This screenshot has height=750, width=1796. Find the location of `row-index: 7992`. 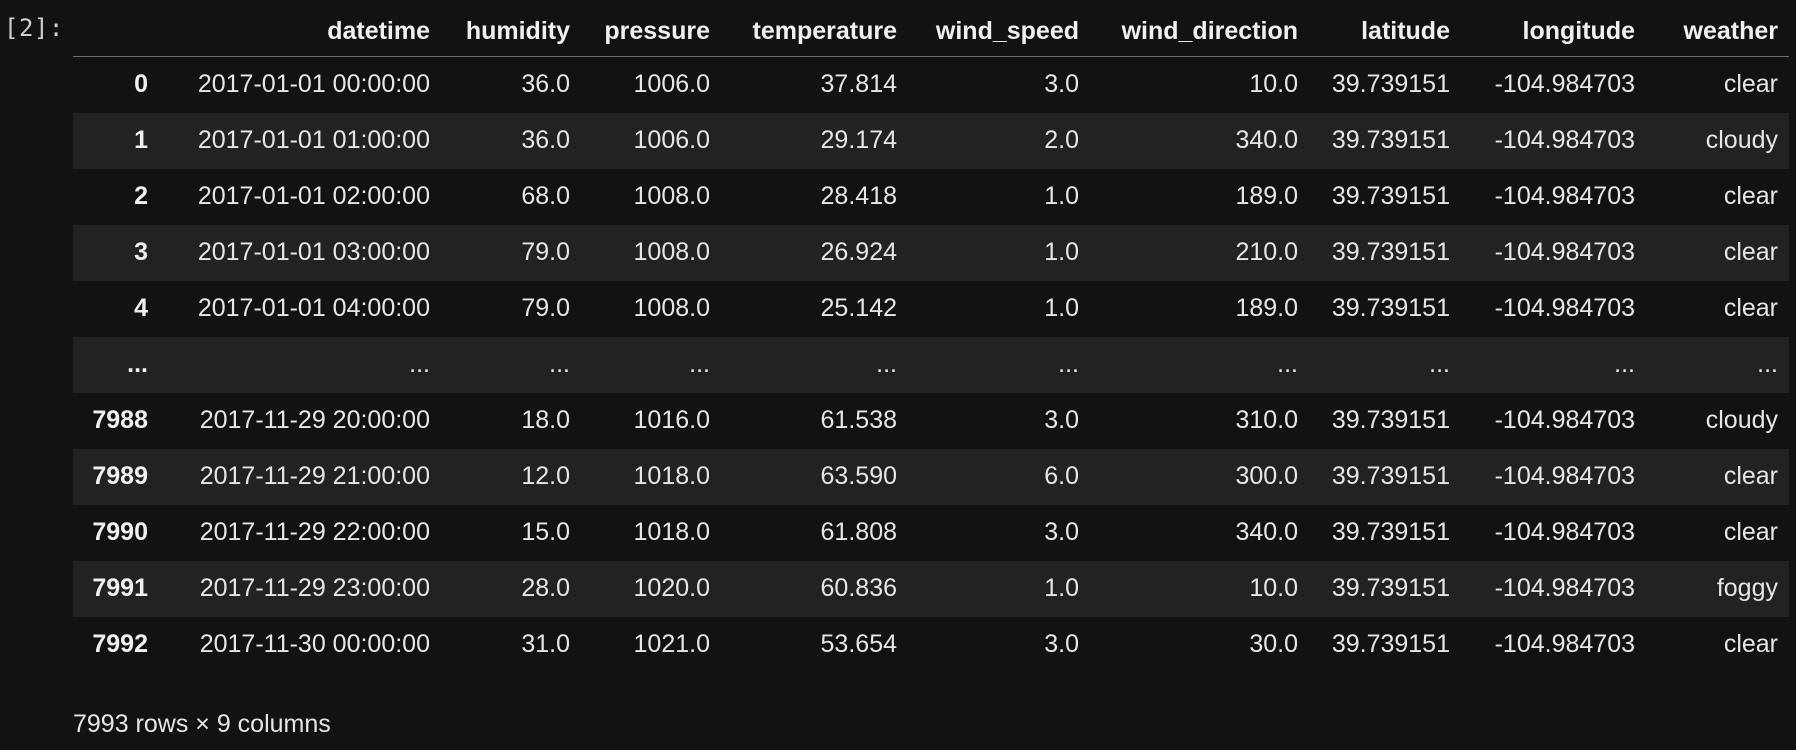

row-index: 7992 is located at coordinates (120, 644).